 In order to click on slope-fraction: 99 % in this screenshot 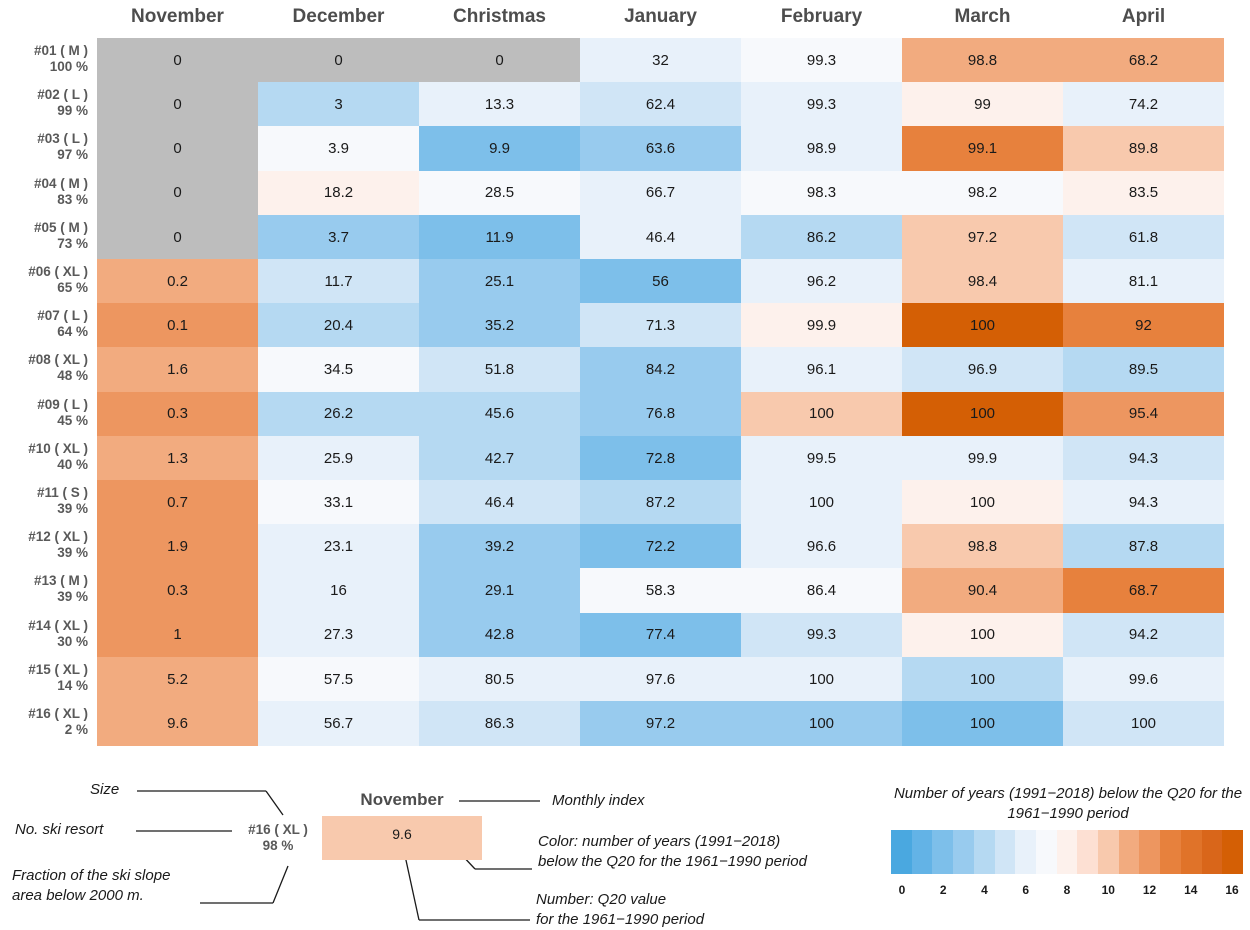, I will do `click(72, 111)`.